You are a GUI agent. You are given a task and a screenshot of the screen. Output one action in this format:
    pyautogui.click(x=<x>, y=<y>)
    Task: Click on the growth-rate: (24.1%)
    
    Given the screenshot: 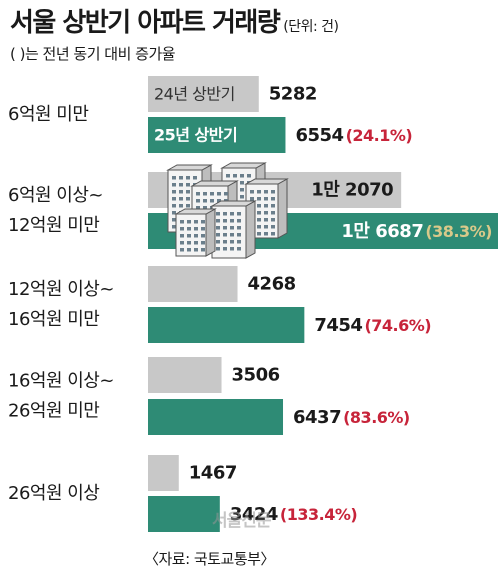 What is the action you would take?
    pyautogui.click(x=379, y=135)
    